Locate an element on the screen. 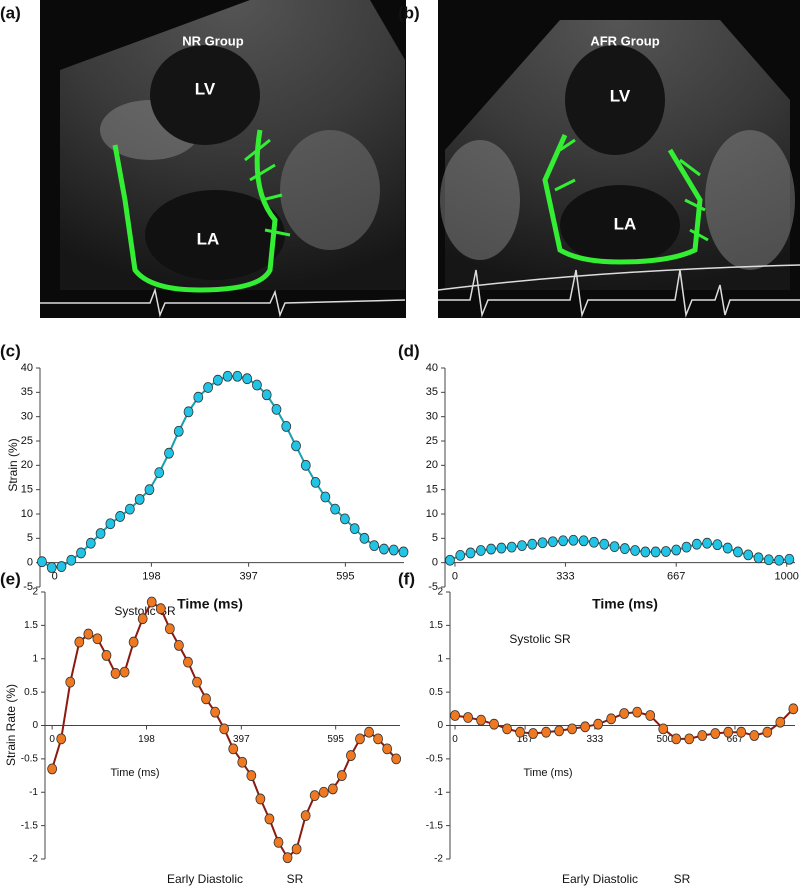 This screenshot has height=886, width=800. y-tick-label: 0.5 is located at coordinates (31, 692).